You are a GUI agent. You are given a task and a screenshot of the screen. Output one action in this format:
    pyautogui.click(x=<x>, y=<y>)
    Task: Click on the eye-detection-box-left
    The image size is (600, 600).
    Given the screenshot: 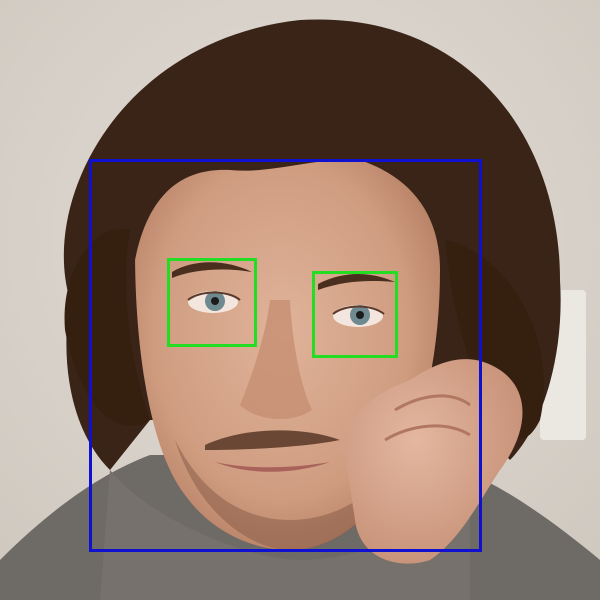 What is the action you would take?
    pyautogui.click(x=212, y=302)
    